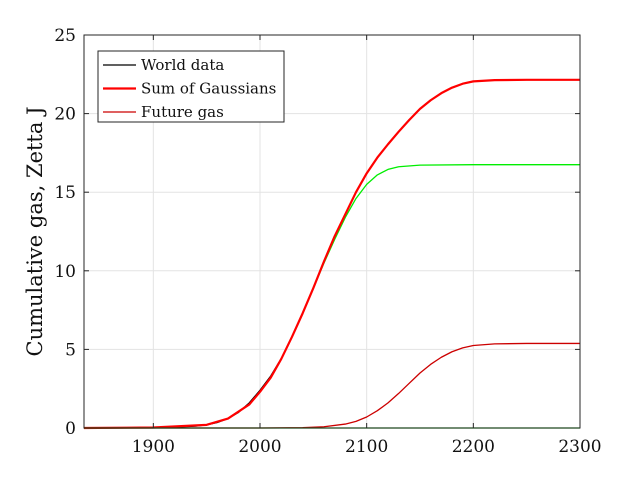 This screenshot has width=640, height=480. Describe the element at coordinates (579, 447) in the screenshot. I see `x-tick-label: 2300` at that location.